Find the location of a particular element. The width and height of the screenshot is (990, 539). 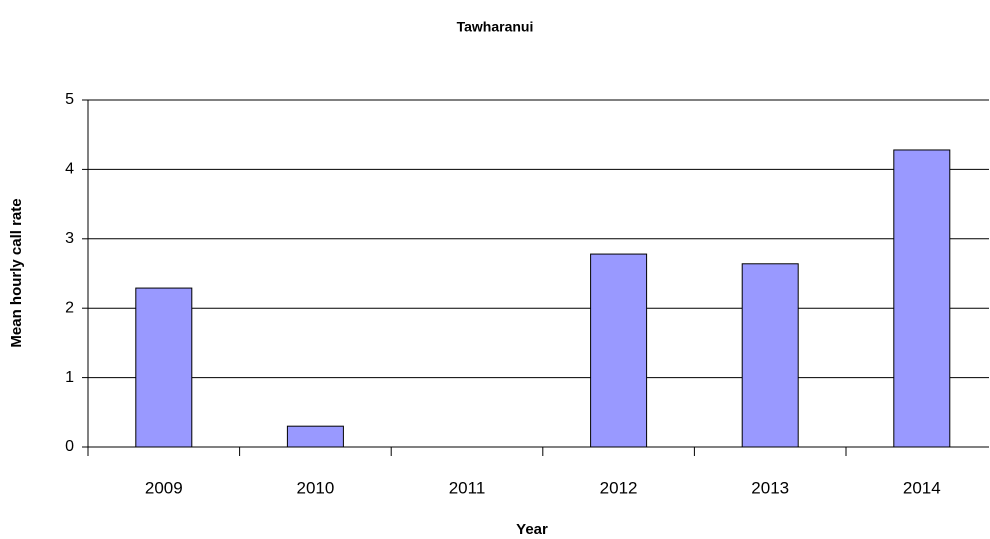

y-tick-label: 3 is located at coordinates (69, 238).